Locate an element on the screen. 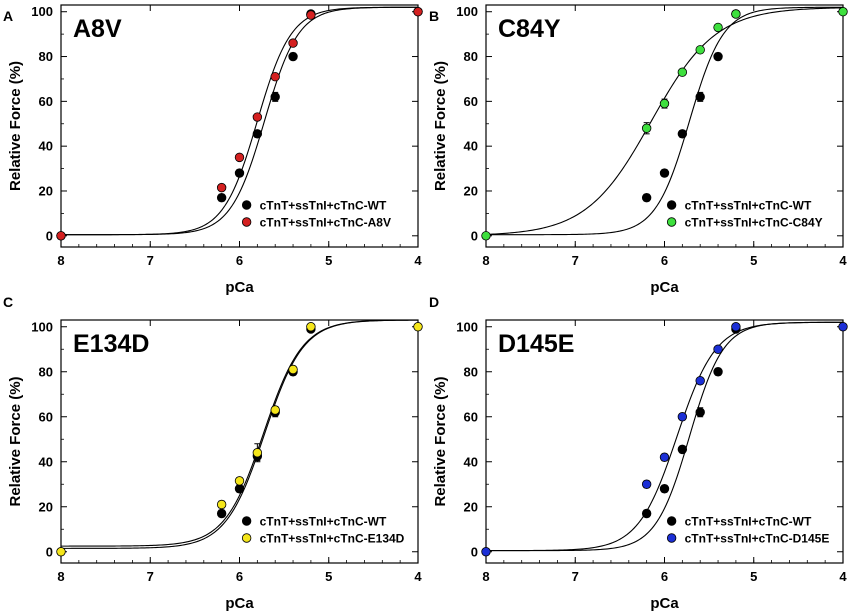 The image size is (850, 616). panel-letter: D is located at coordinates (434, 302).